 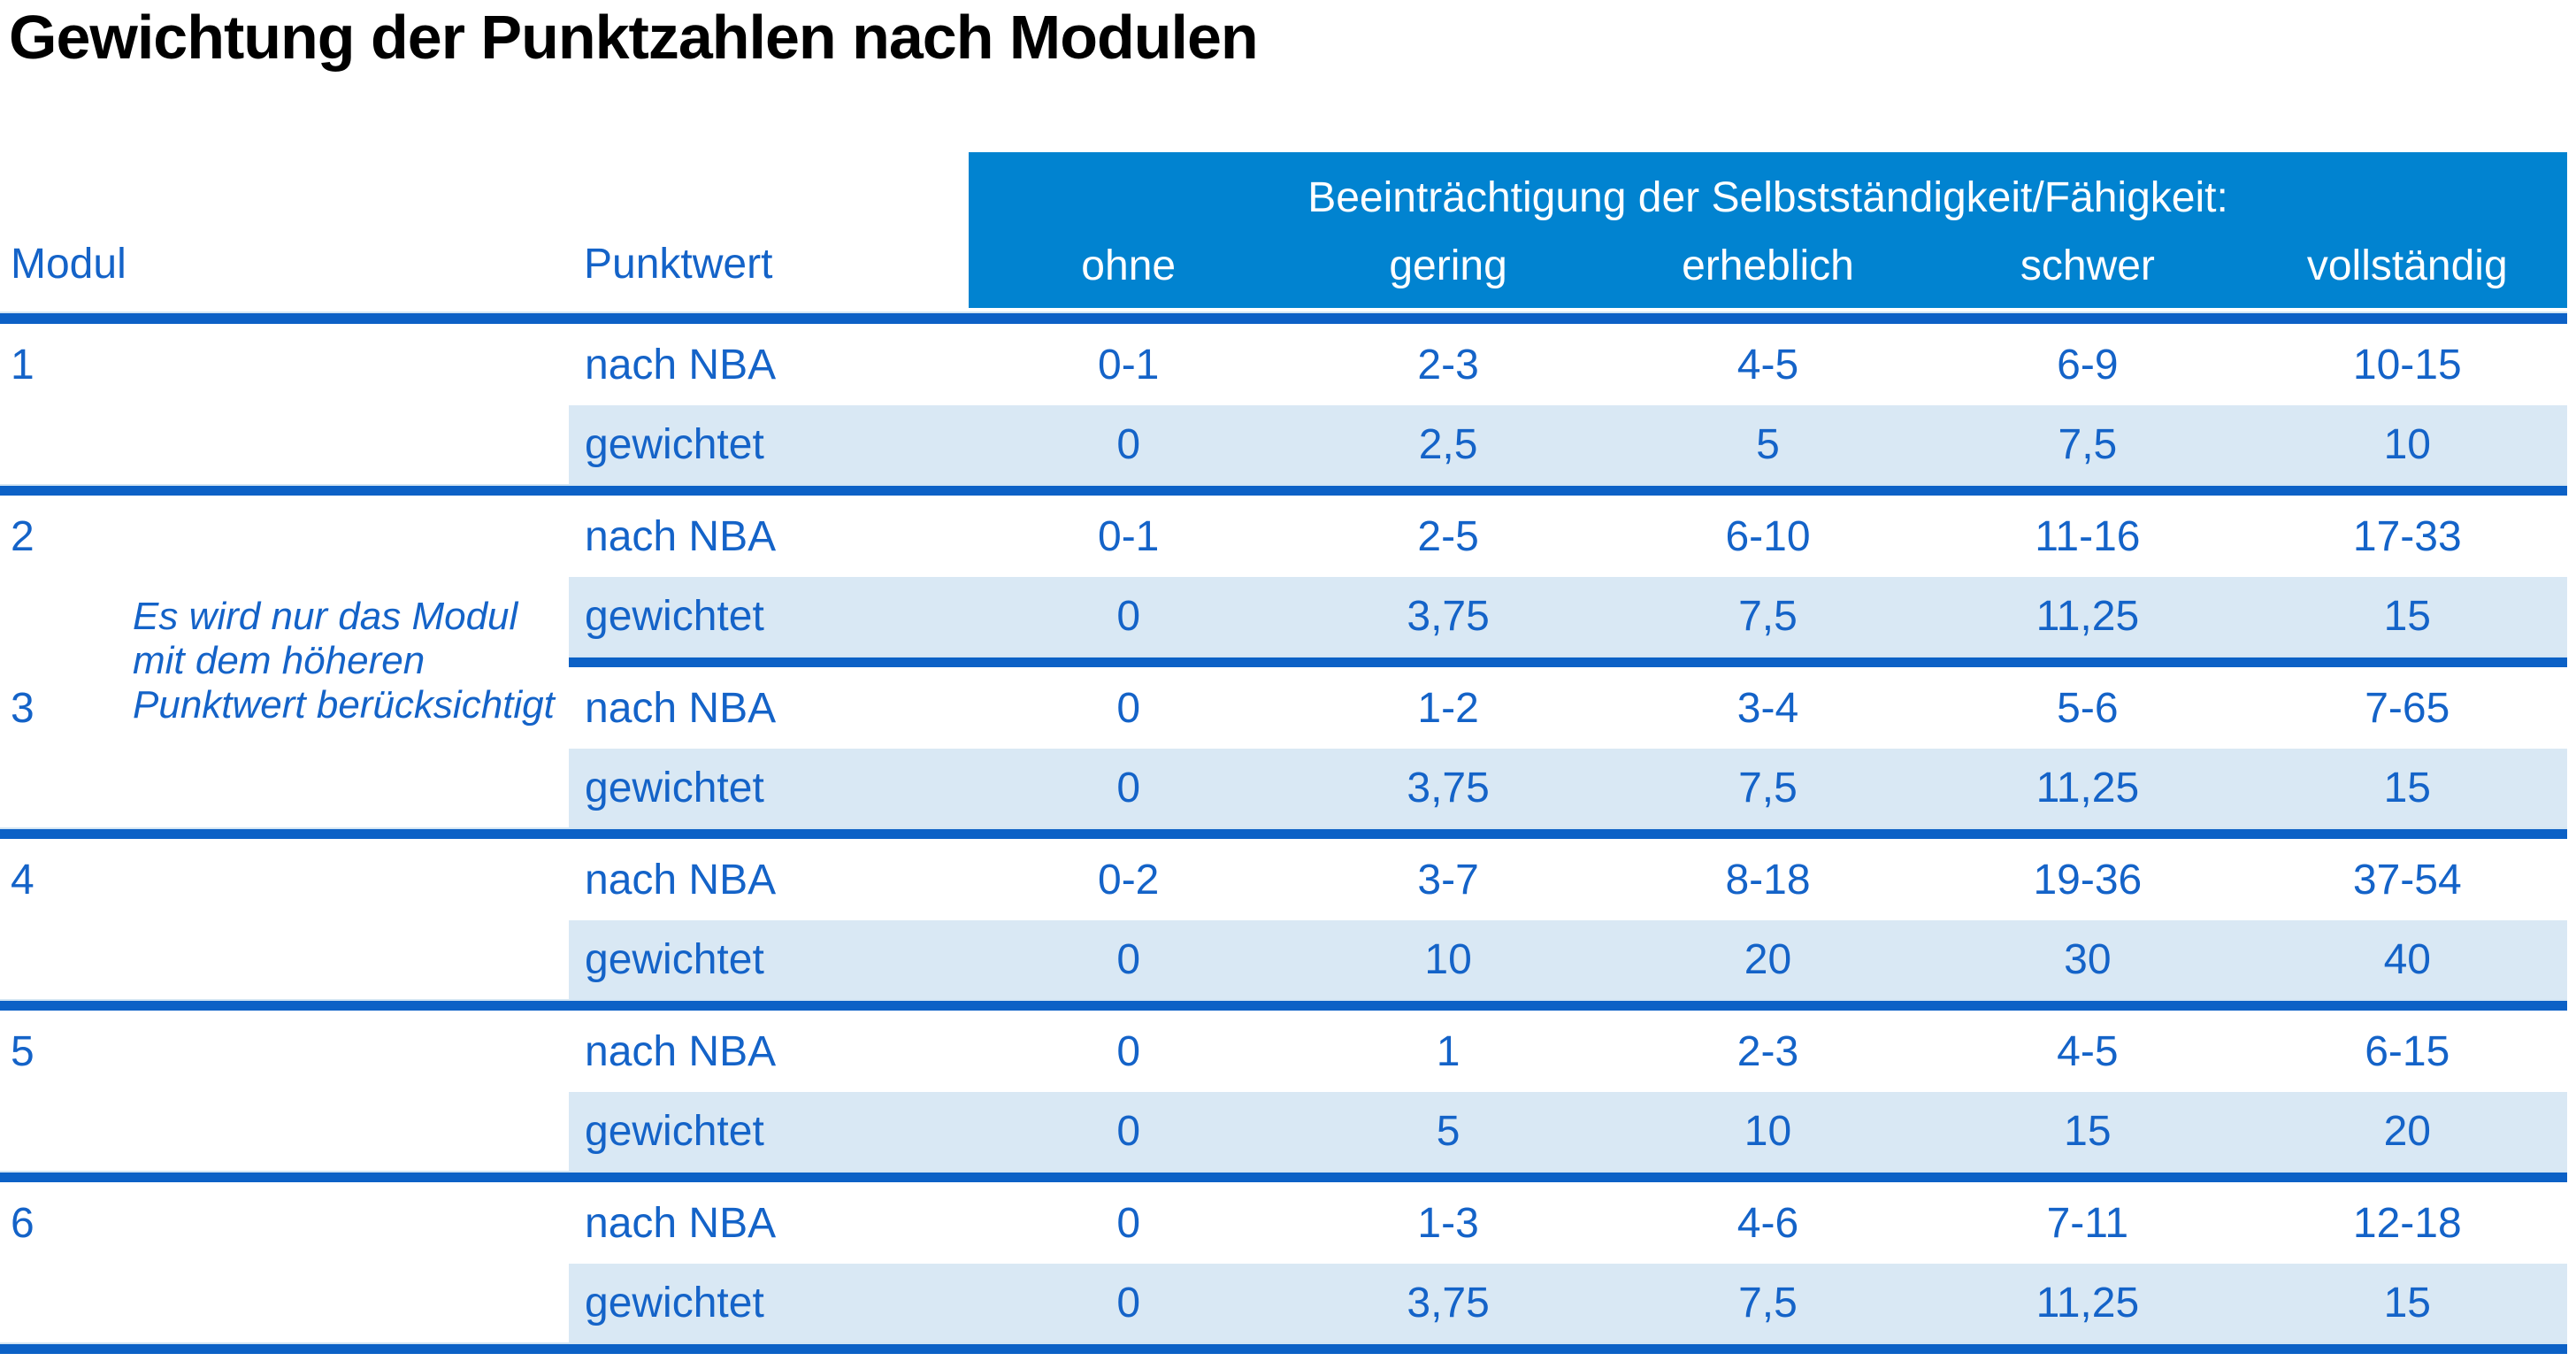 I want to click on value-cell: 6-10, so click(x=1768, y=536).